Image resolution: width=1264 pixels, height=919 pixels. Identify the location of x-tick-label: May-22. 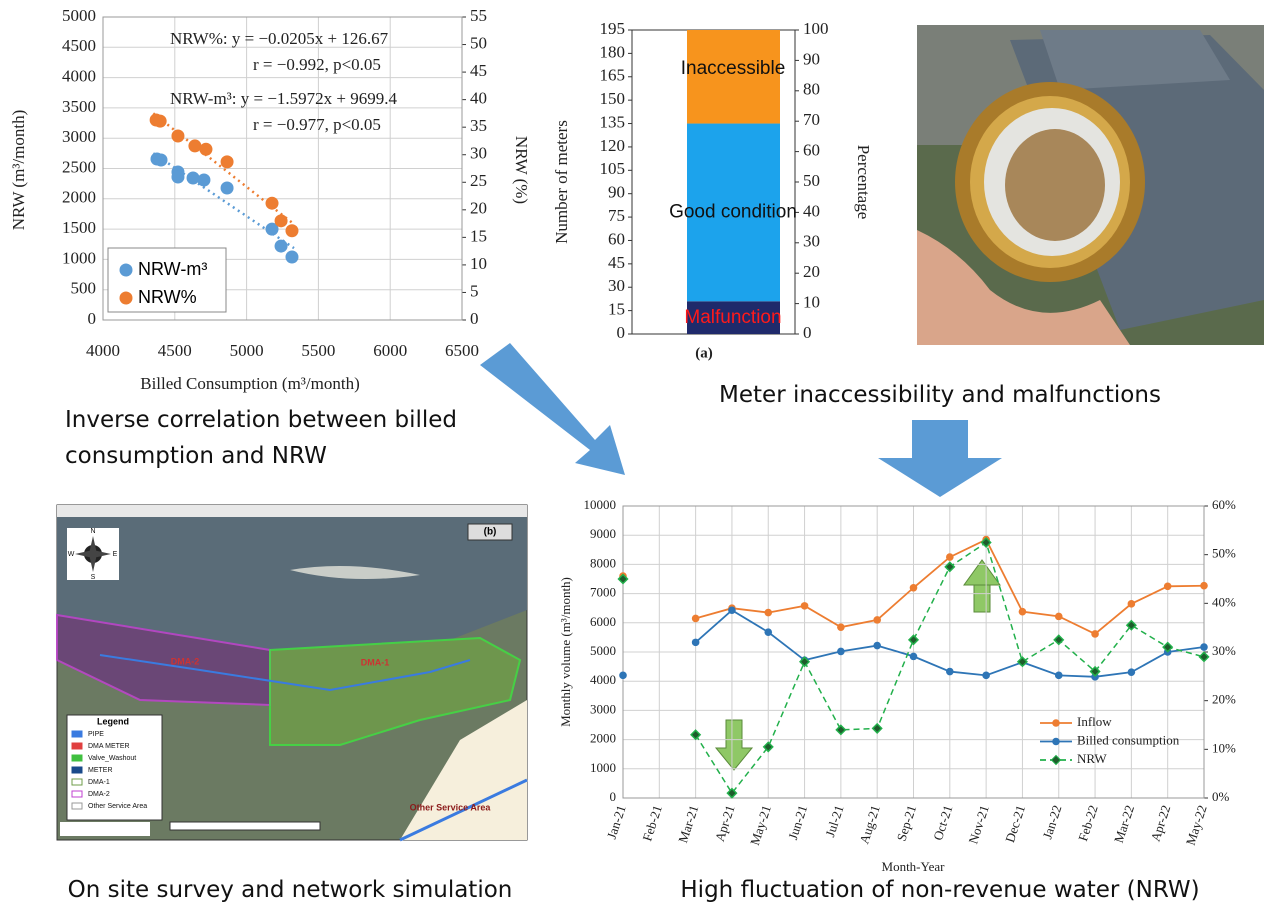
(1196, 825).